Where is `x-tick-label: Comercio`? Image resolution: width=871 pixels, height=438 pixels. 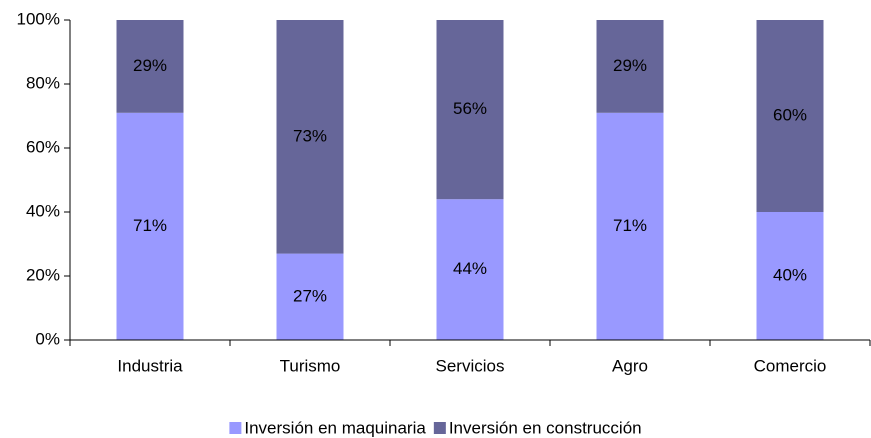
x-tick-label: Comercio is located at coordinates (790, 365).